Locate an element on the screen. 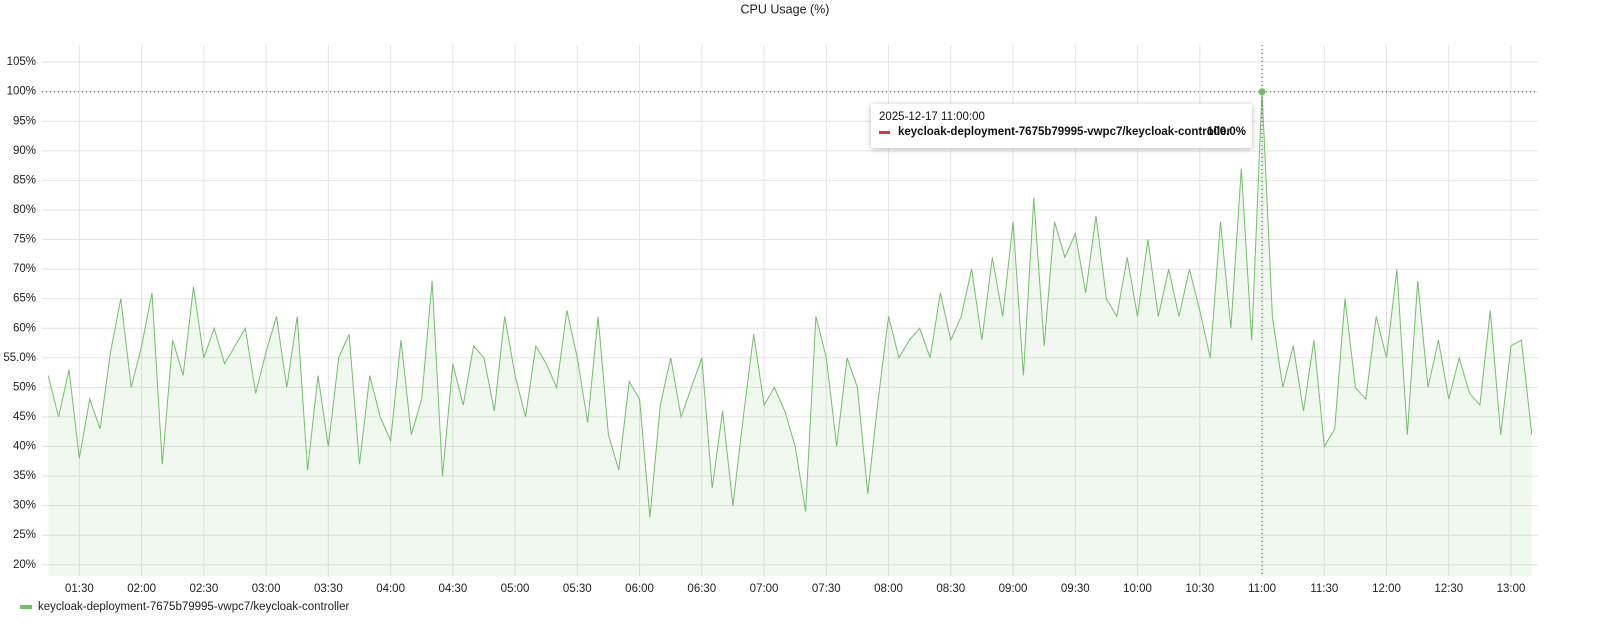 This screenshot has width=1598, height=633. x-tick-label: 04:30 is located at coordinates (452, 589).